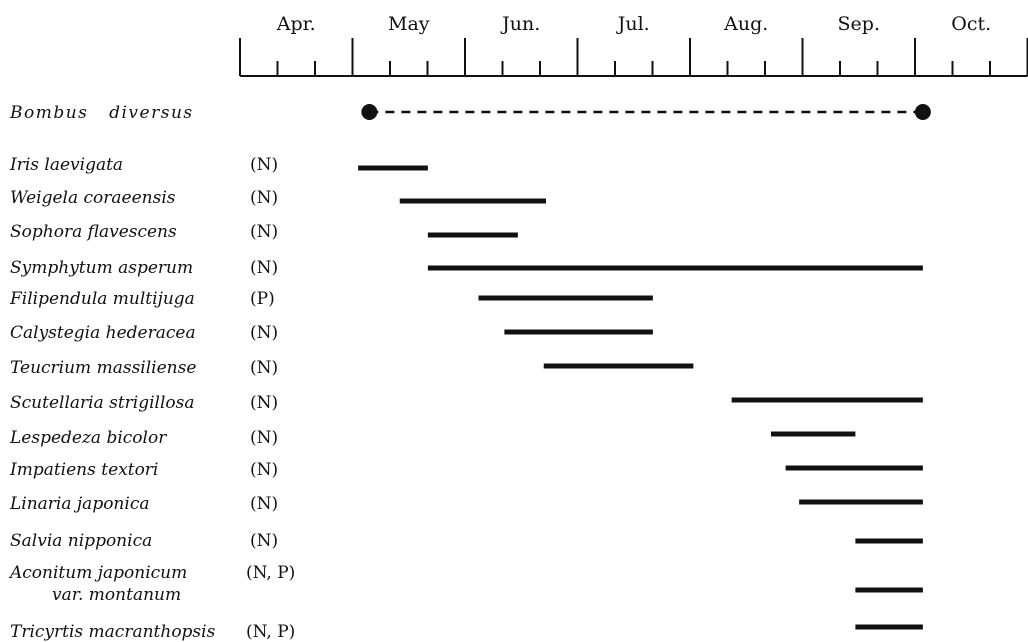 Image resolution: width=1028 pixels, height=642 pixels. What do you see at coordinates (79, 504) in the screenshot?
I see `plant-name: Linaria japonica` at bounding box center [79, 504].